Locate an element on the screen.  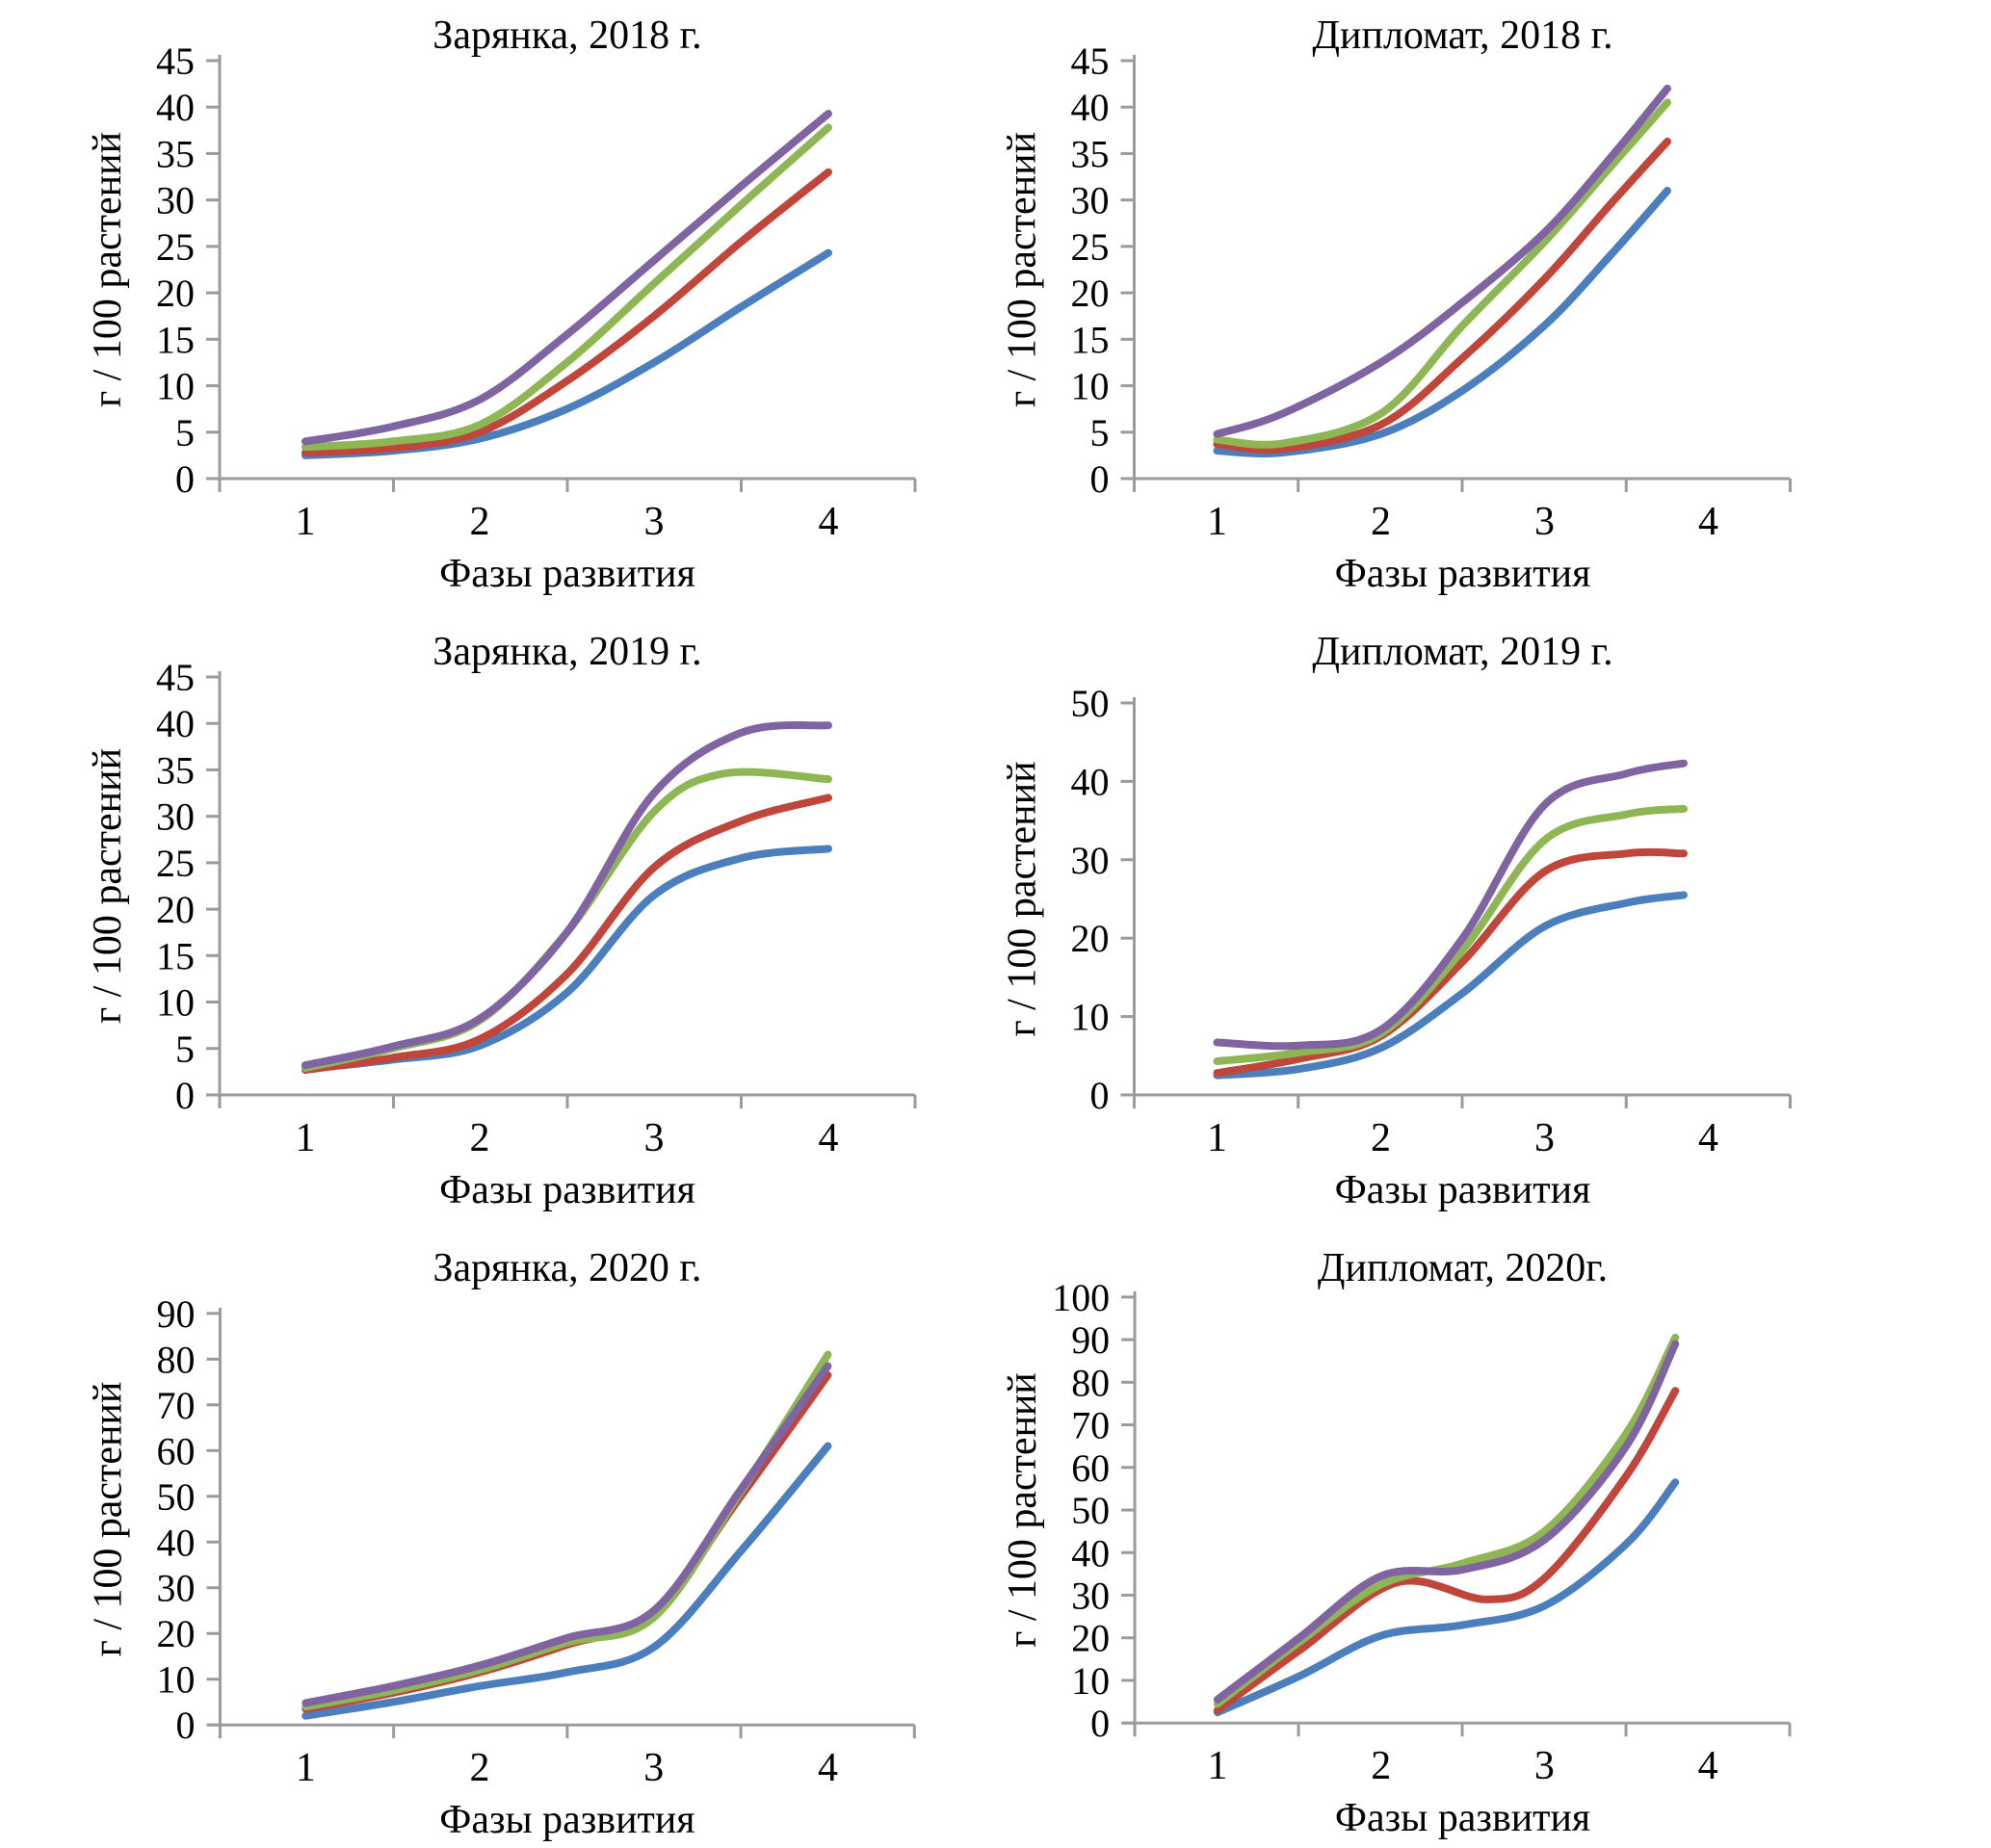
y-tick-label: 90 is located at coordinates (1090, 1340).